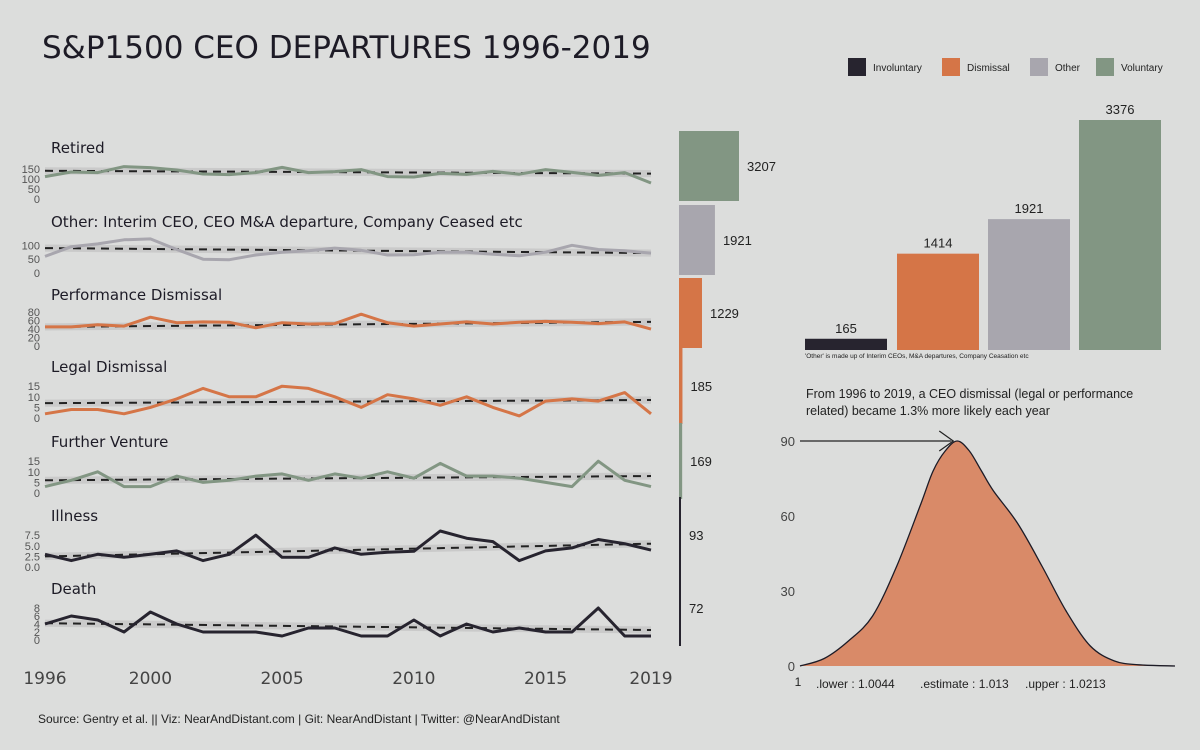  Describe the element at coordinates (37, 347) in the screenshot. I see `panel-3-ytick-label: 0` at that location.